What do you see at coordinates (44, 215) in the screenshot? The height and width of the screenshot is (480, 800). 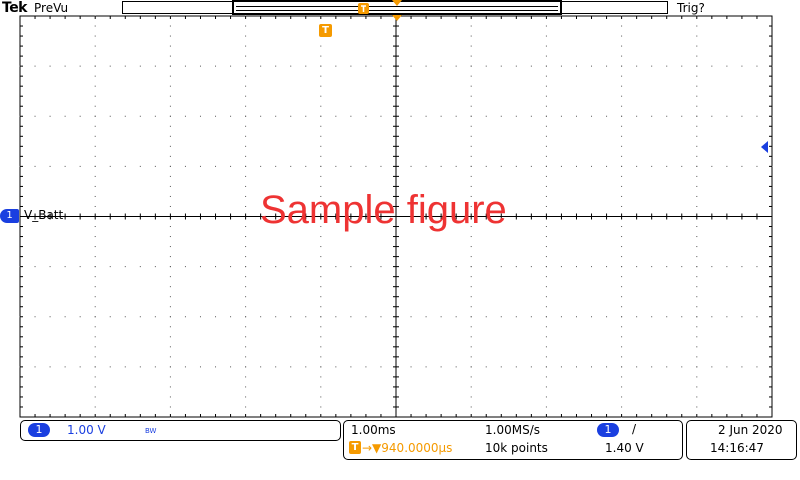 I see `channel-1-label: V_Batt` at bounding box center [44, 215].